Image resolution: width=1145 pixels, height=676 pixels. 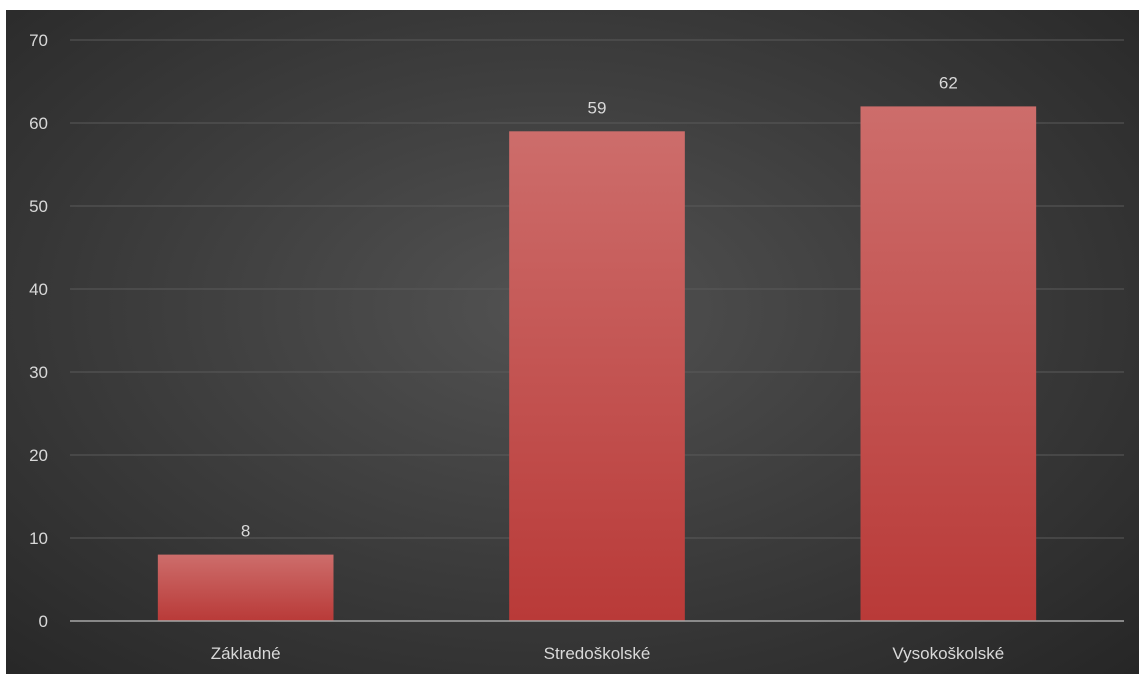 I want to click on x-tick-label: Vysokoškolské, so click(x=948, y=653).